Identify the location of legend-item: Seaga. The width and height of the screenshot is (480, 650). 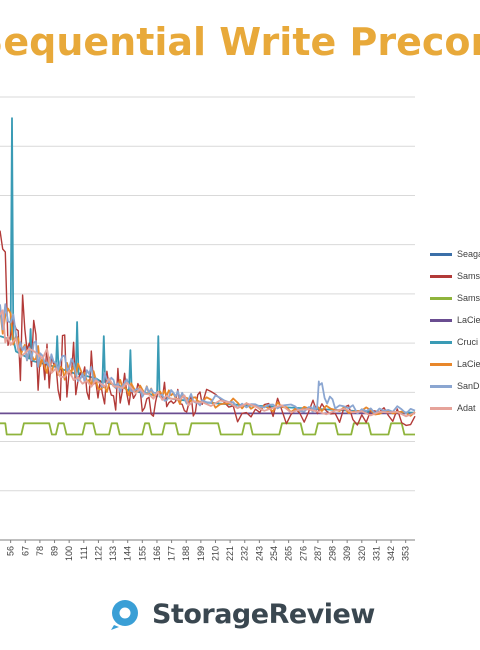
(455, 254).